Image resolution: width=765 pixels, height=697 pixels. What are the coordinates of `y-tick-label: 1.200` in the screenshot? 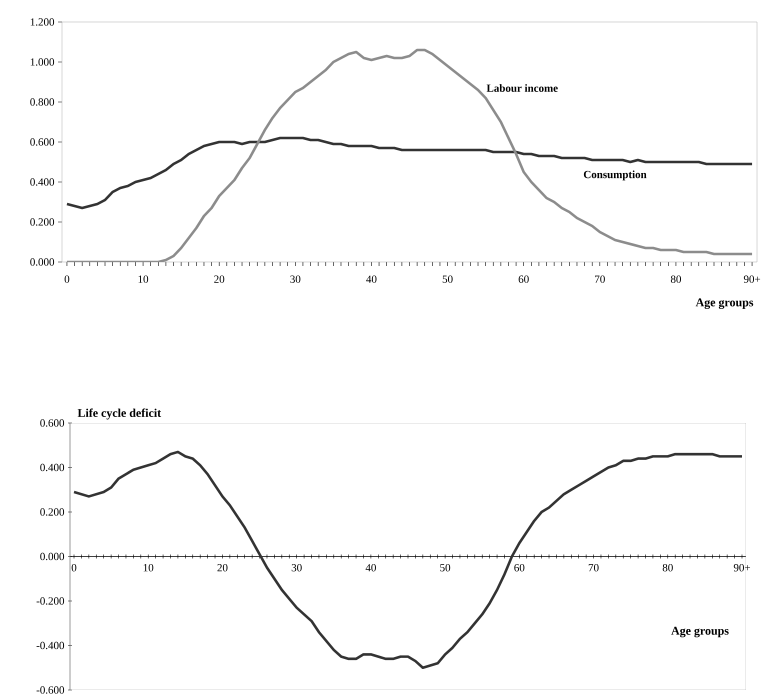 It's located at (42, 22).